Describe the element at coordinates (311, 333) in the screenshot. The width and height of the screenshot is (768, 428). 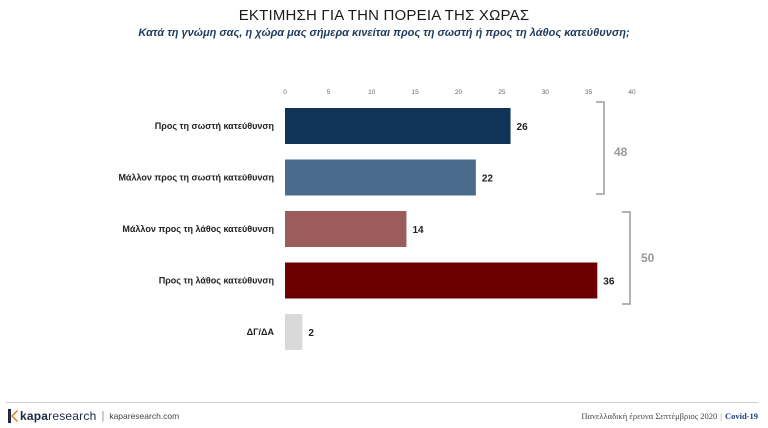
I see `value-label: 2` at that location.